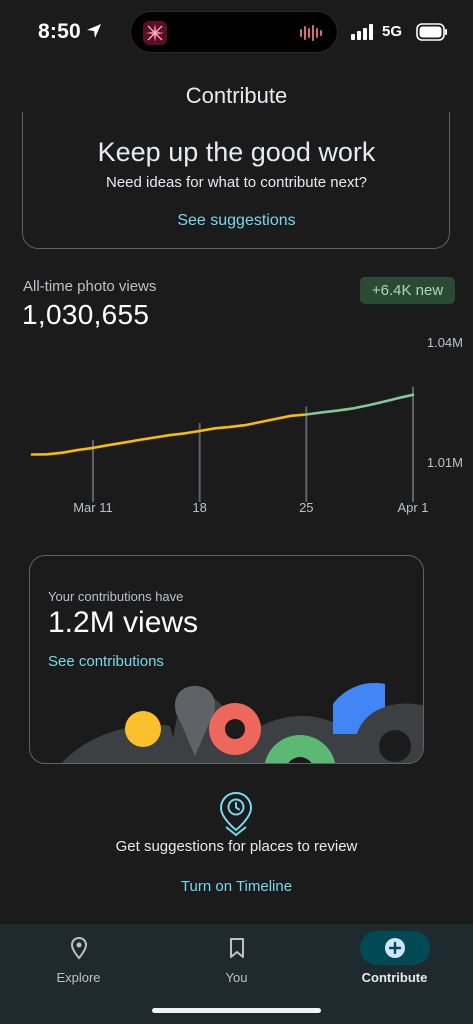  I want to click on location-pin-icon, so click(78, 948).